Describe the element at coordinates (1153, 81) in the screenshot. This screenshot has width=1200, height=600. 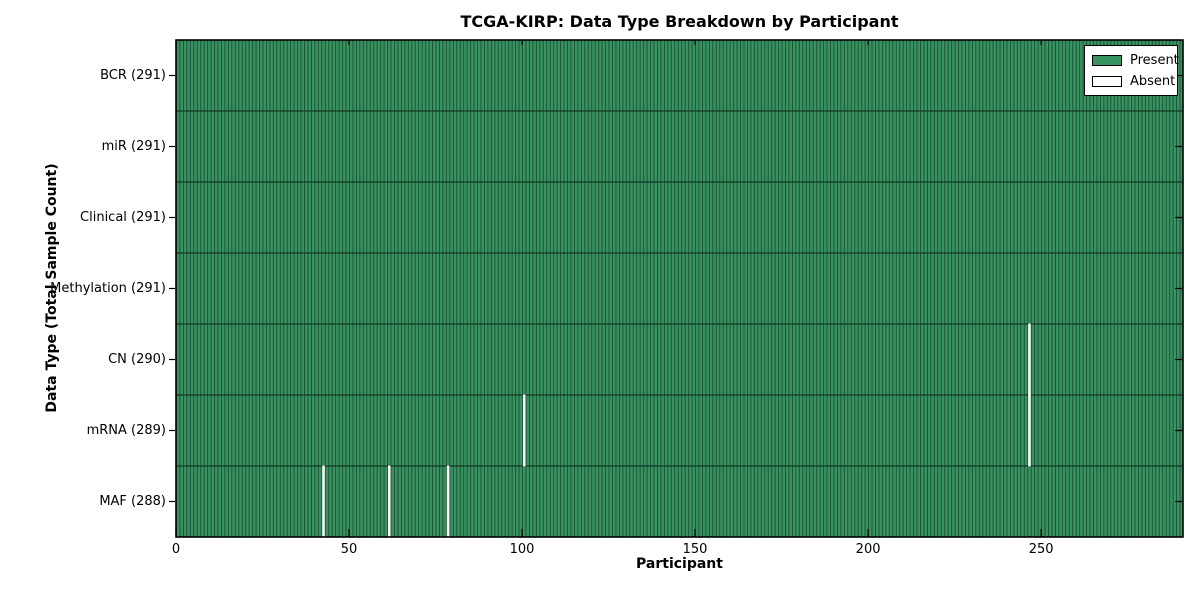
I see `legend-label-absent: Absent` at that location.